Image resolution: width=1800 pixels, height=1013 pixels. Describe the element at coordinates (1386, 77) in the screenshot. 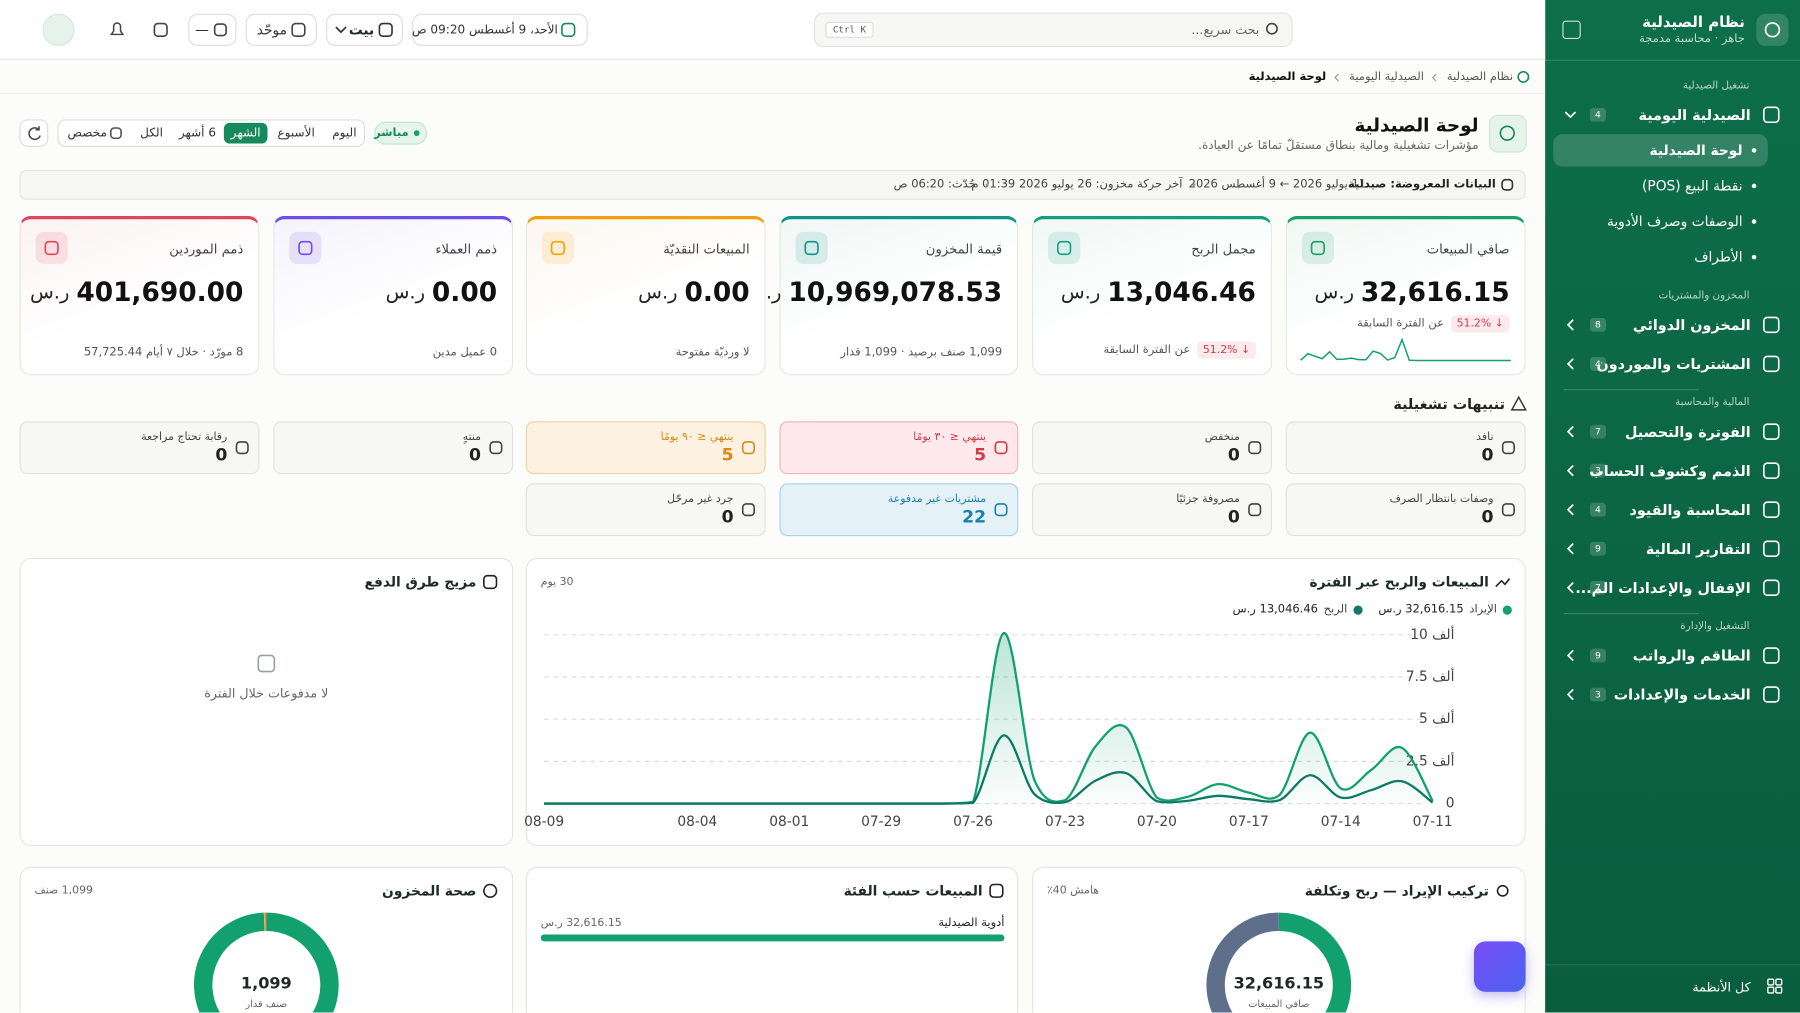

I see `breadcrumb-item: الصيدلية اليومية` at that location.